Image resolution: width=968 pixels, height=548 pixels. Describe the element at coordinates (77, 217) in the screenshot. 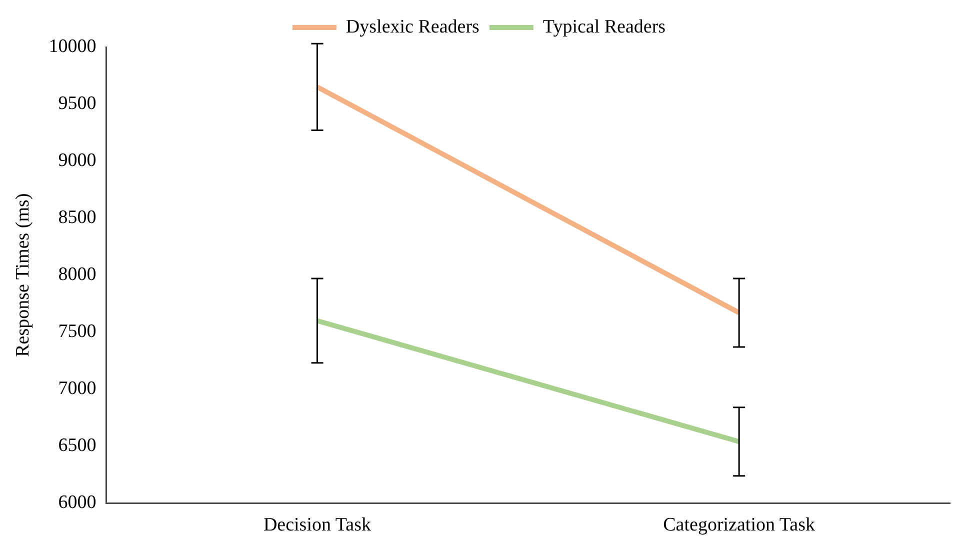

I see `y-tick-label: 8500` at that location.